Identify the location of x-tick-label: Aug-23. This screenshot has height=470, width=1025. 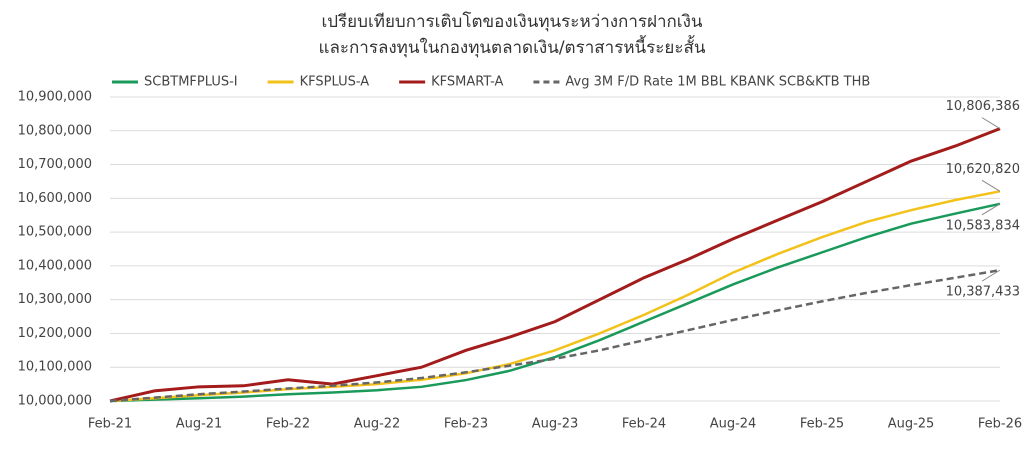
(555, 424).